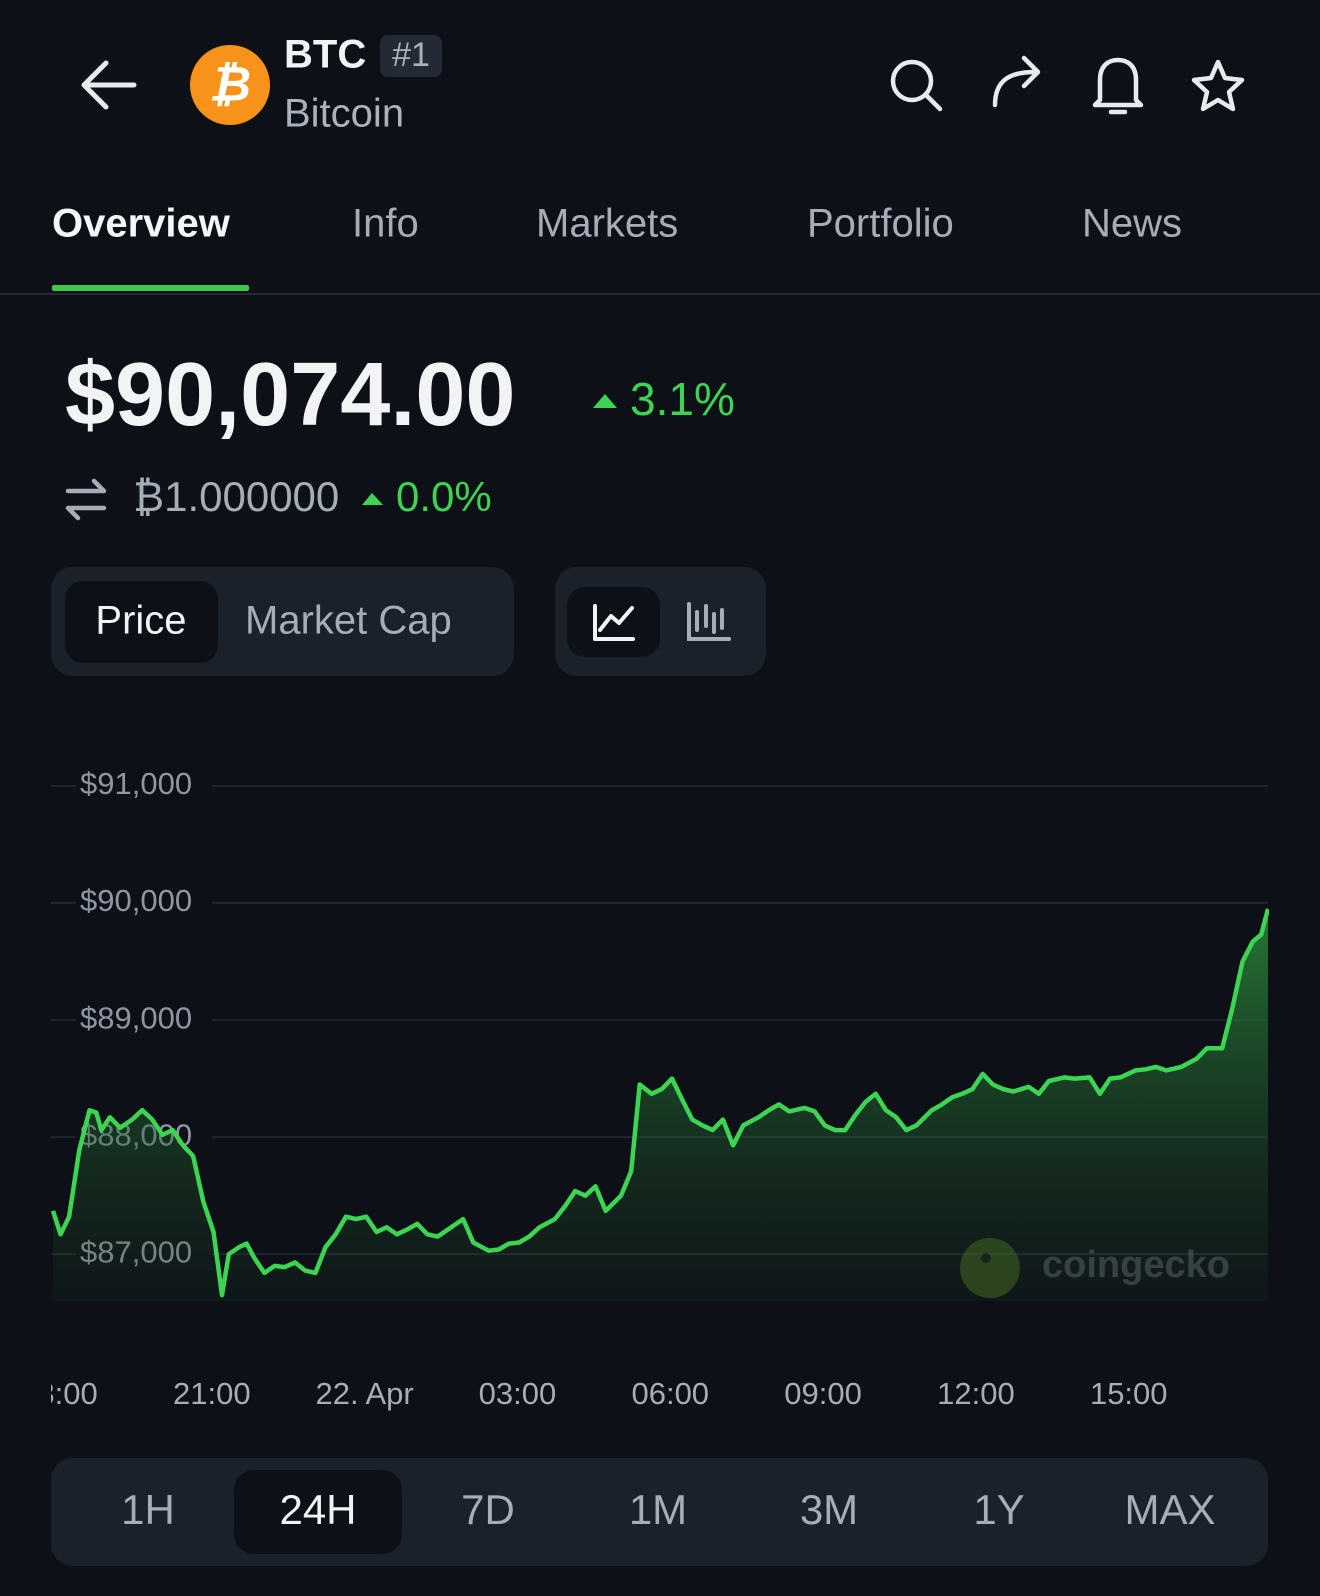 This screenshot has height=1596, width=1320. Describe the element at coordinates (518, 1393) in the screenshot. I see `x-tick-label: 03:00` at that location.